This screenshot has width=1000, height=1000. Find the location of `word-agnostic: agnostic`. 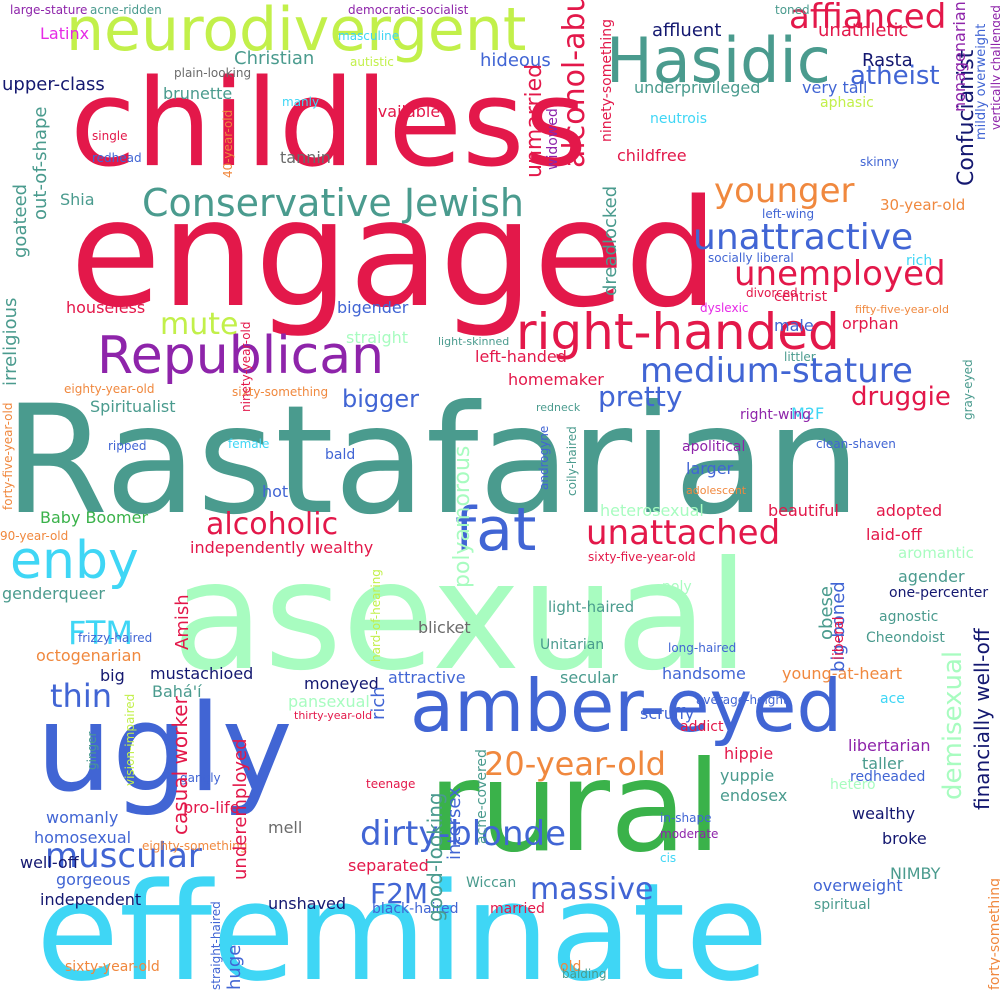

word-agnostic: agnostic is located at coordinates (909, 617).